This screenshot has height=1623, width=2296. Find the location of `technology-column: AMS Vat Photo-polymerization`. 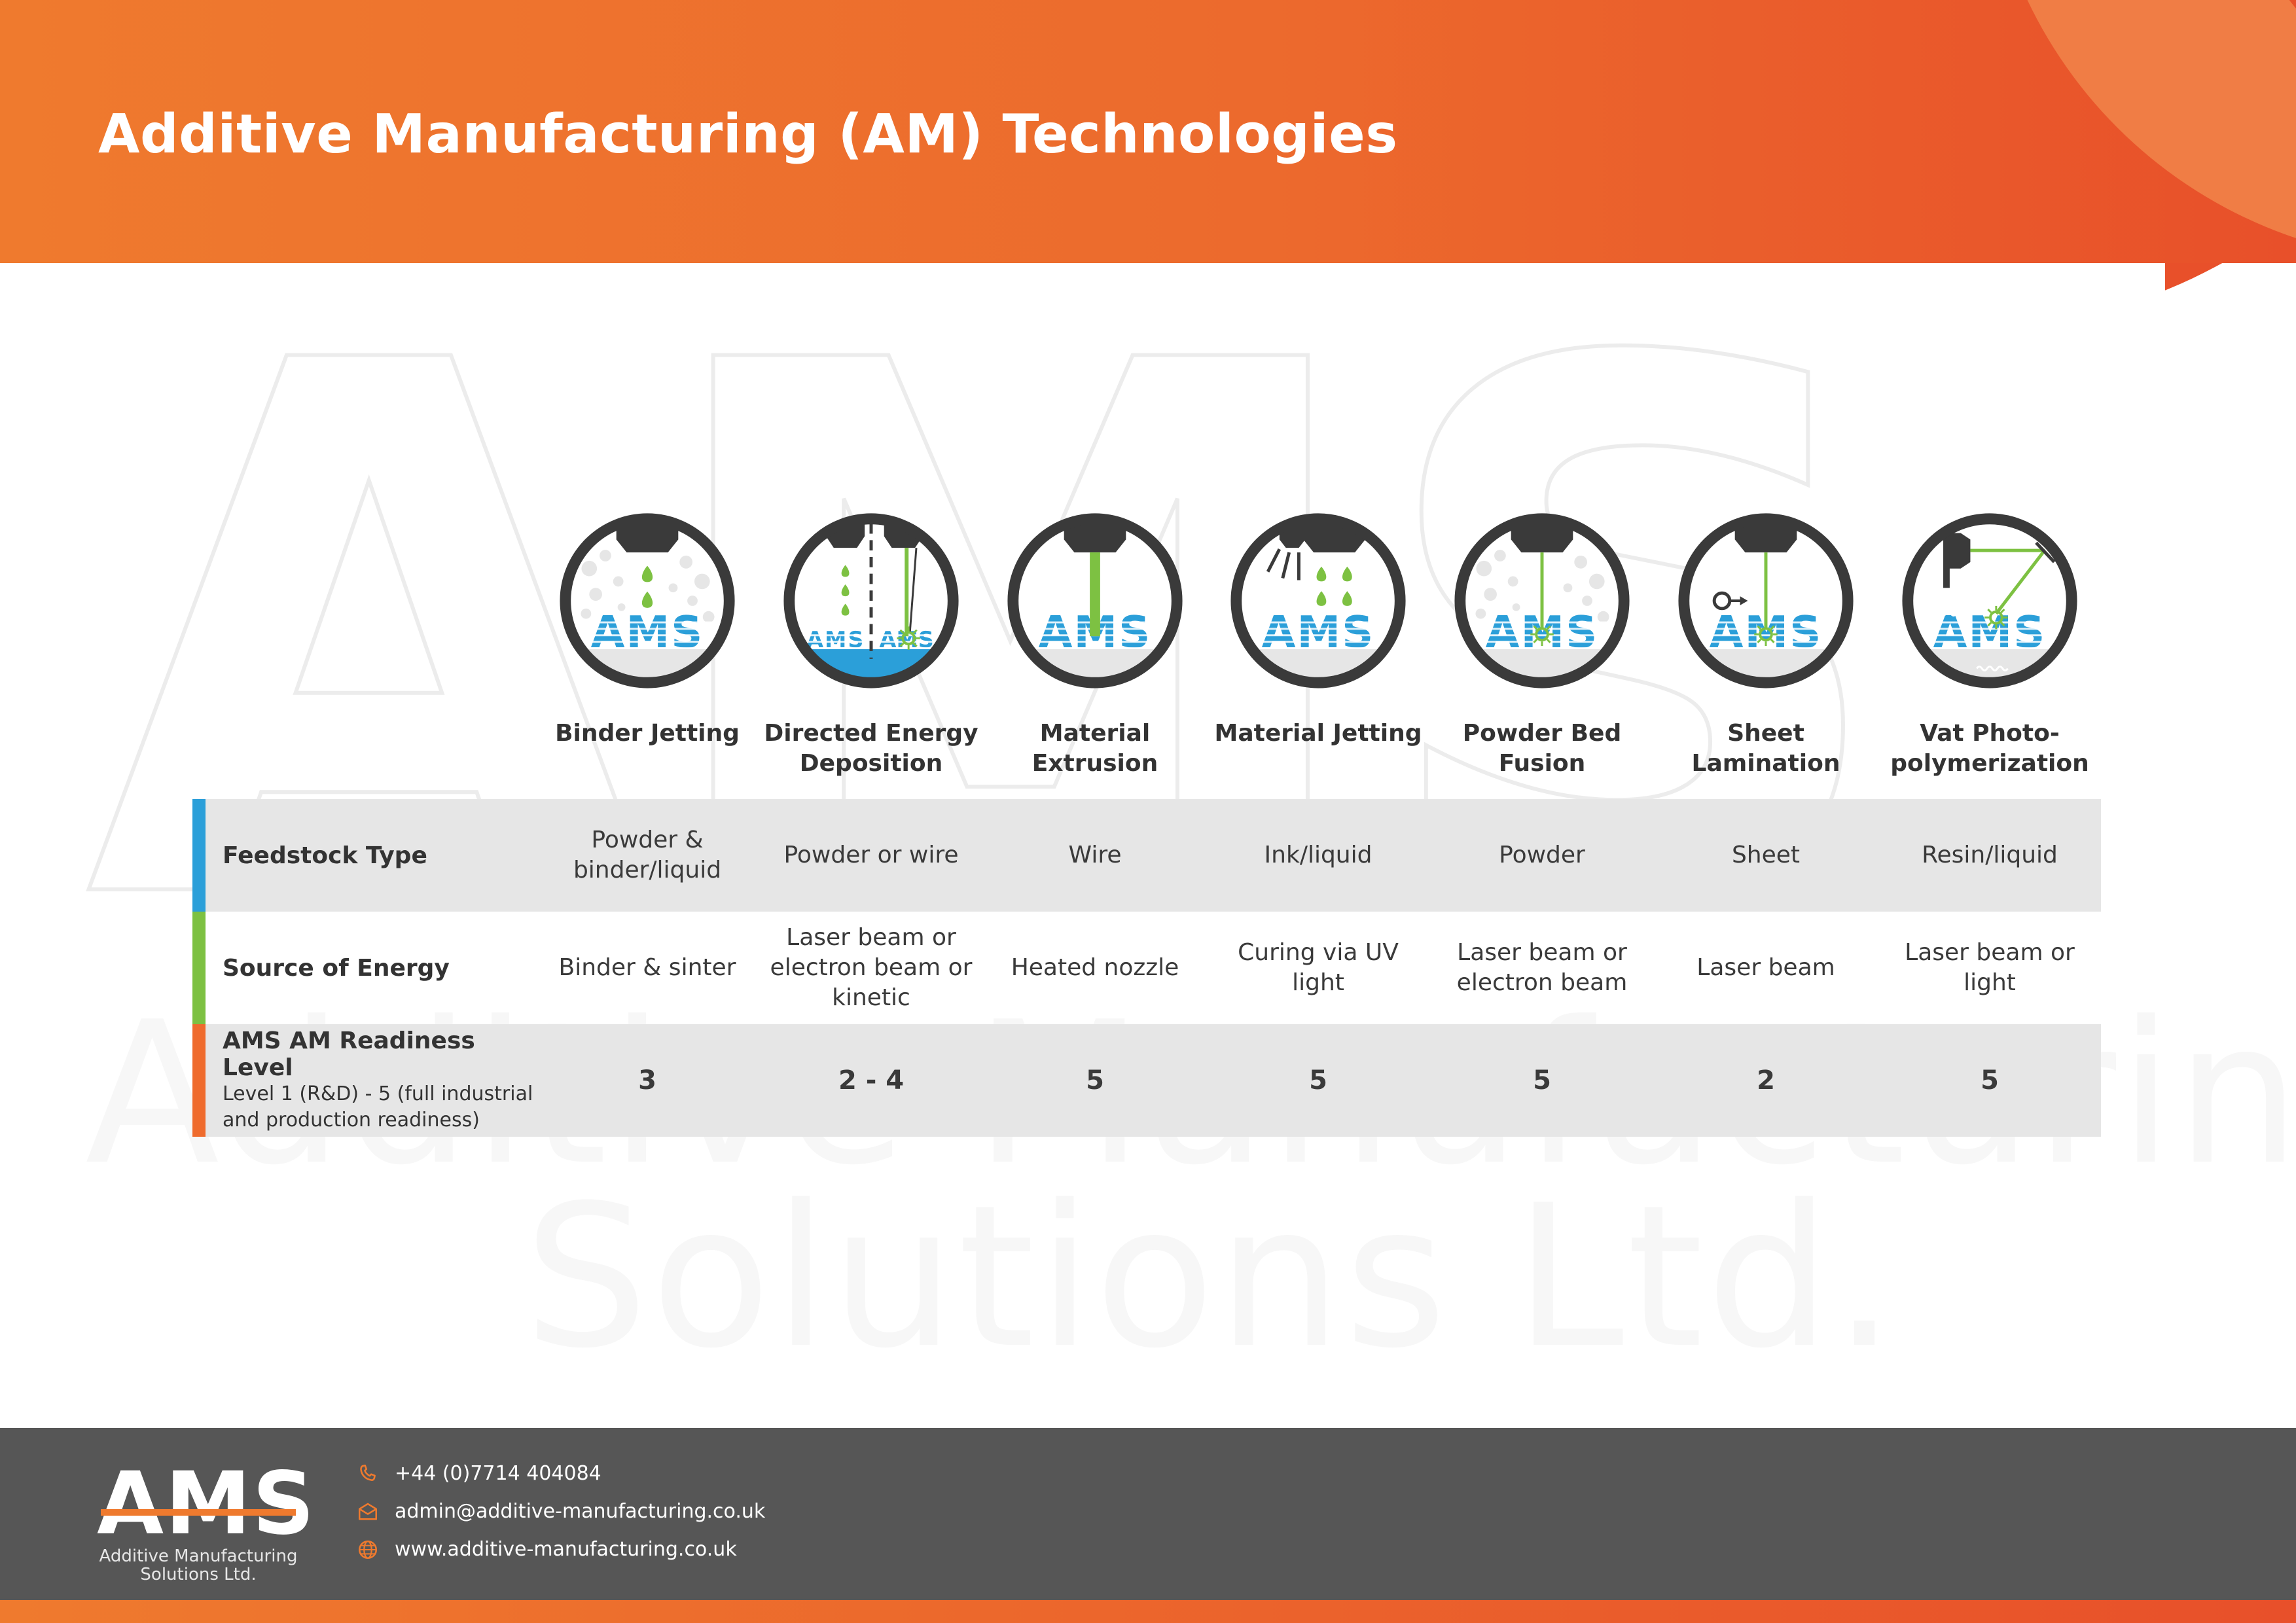

technology-column: AMS Vat Photo-polymerization is located at coordinates (1990, 644).